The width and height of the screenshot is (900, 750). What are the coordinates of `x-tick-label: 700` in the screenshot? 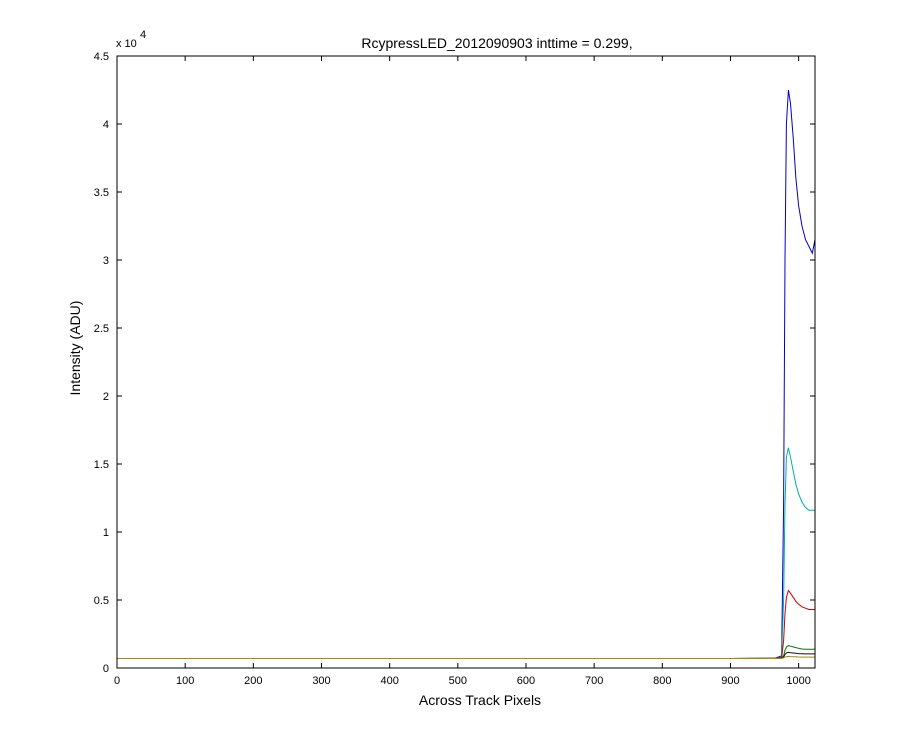 It's located at (594, 681).